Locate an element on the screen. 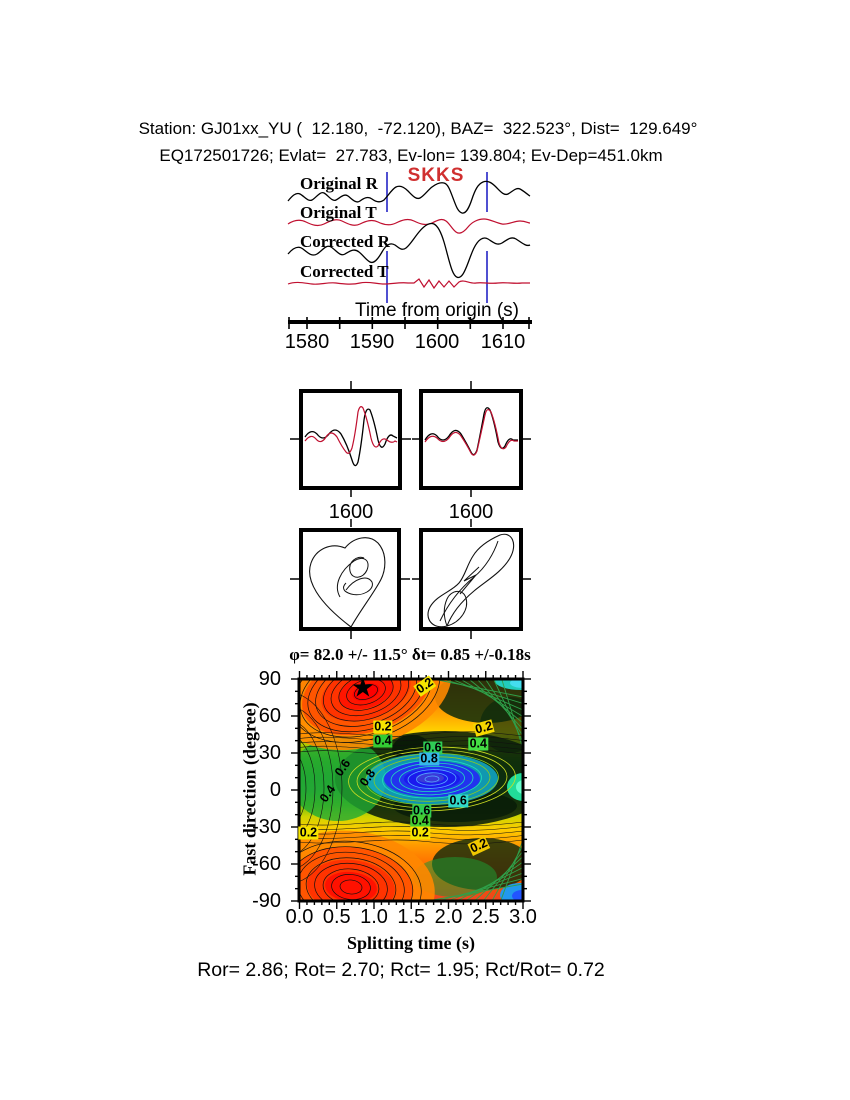  pm-panel-right-frame is located at coordinates (471, 579).